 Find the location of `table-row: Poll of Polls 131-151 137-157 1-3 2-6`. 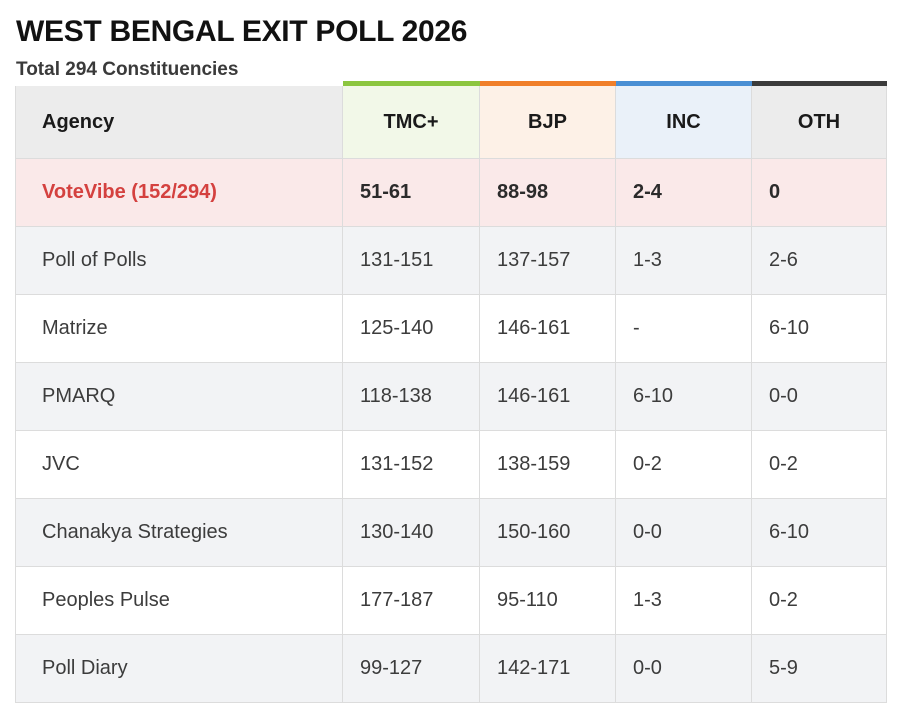

table-row: Poll of Polls 131-151 137-157 1-3 2-6 is located at coordinates (451, 260).